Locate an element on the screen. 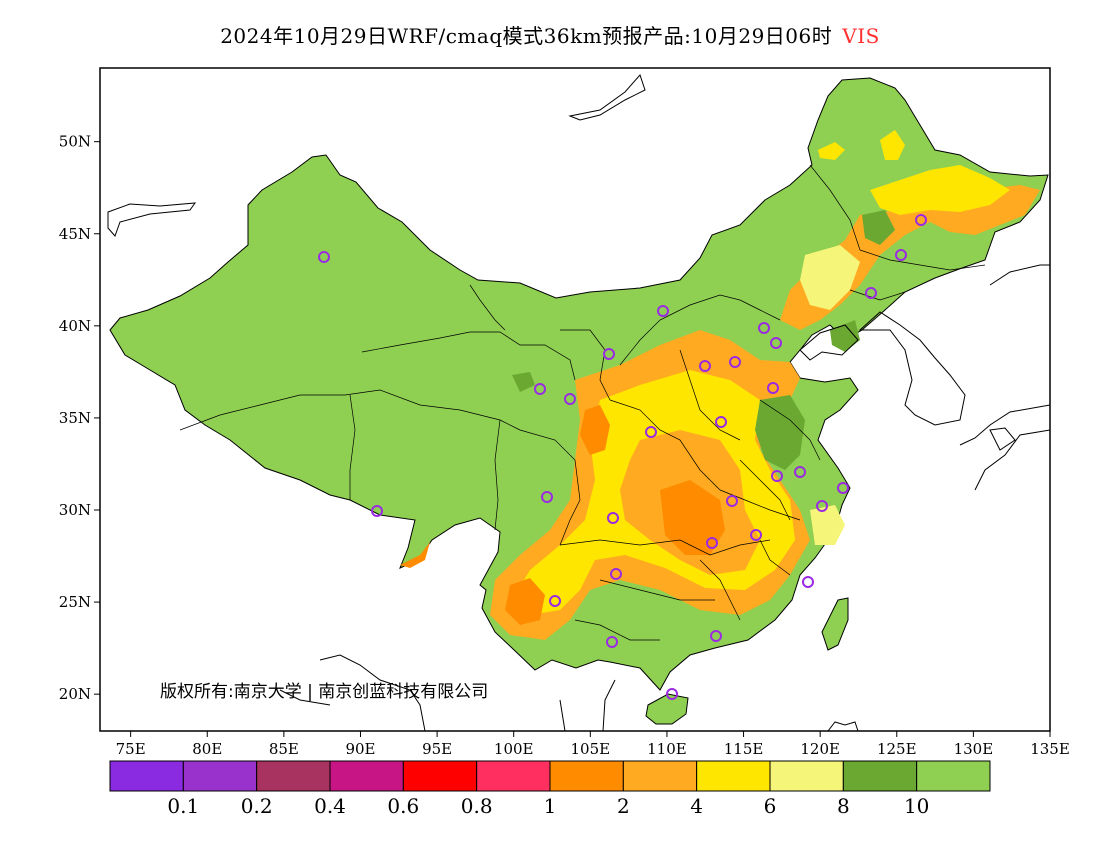  lat-tick-label: 35N is located at coordinates (75, 418).